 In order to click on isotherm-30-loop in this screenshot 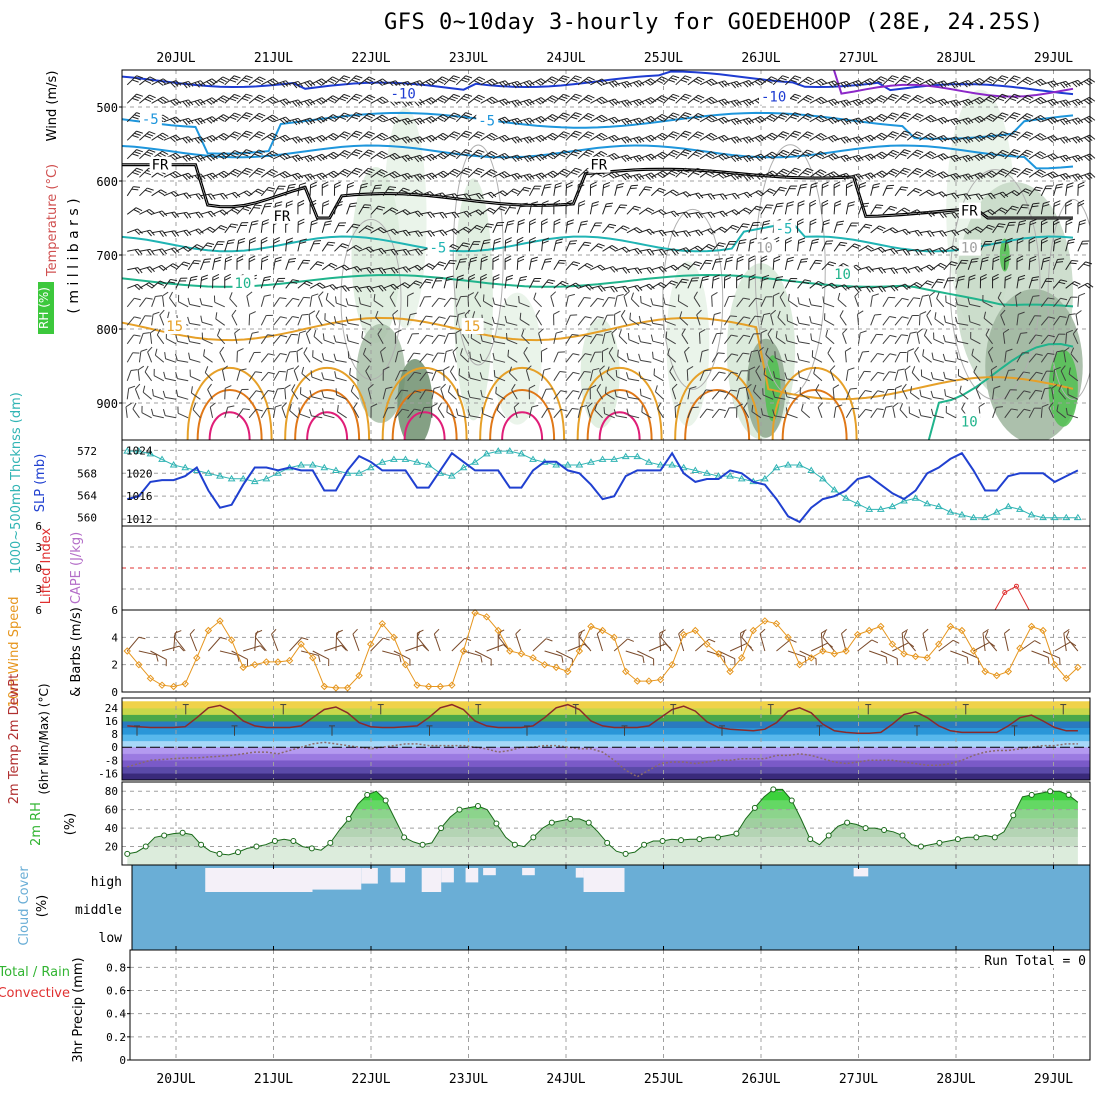, I will do `click(424, 425)`.